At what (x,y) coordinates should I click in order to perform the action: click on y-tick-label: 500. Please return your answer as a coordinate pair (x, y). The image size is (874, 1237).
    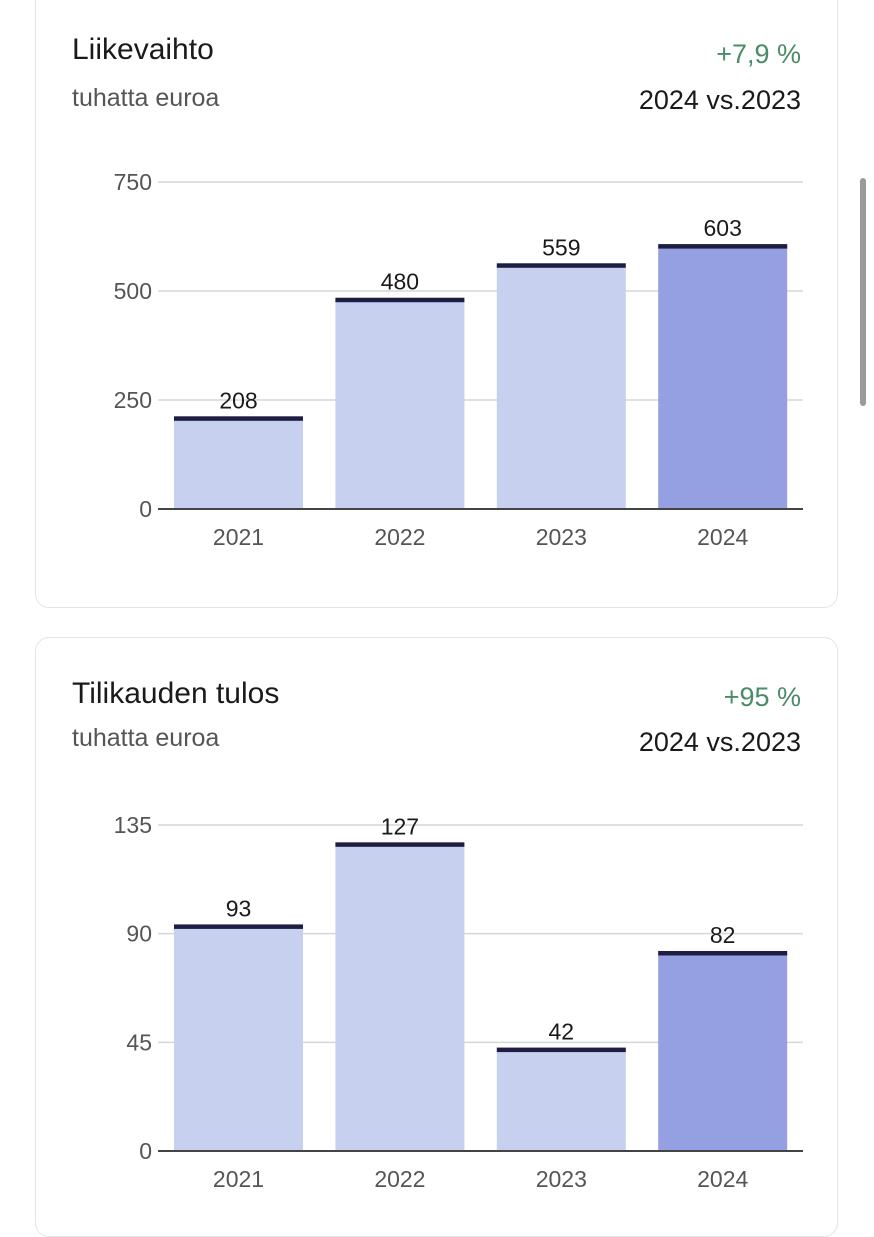
    Looking at the image, I should click on (133, 291).